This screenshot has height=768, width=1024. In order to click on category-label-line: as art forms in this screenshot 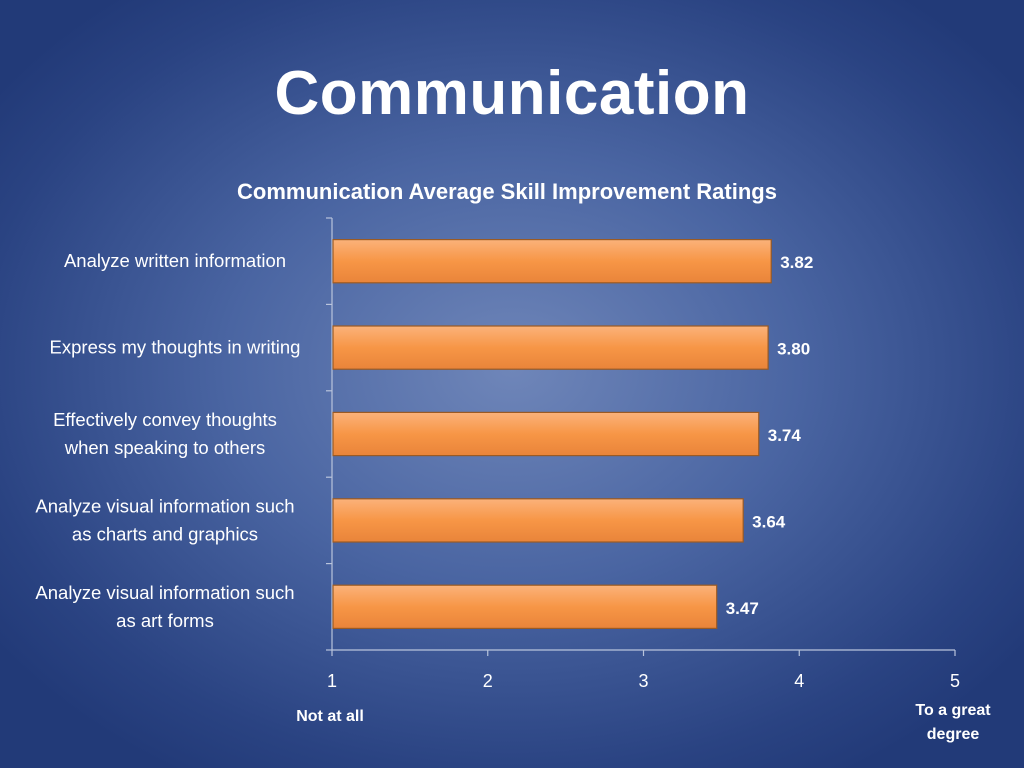, I will do `click(165, 620)`.